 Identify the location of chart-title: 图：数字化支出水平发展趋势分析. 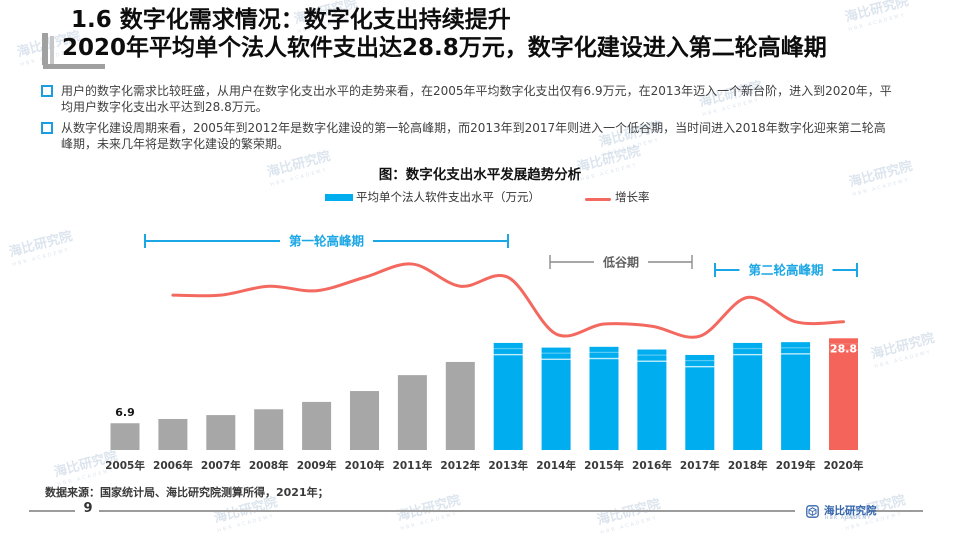
(480, 175).